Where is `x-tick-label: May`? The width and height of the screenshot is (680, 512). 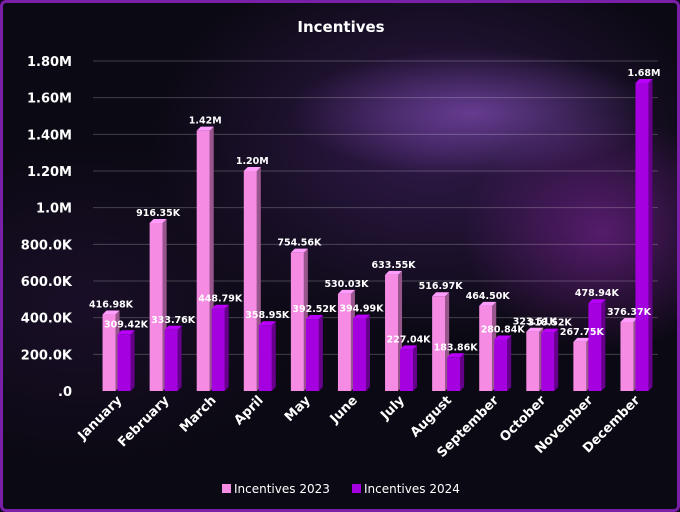 x-tick-label: May is located at coordinates (298, 409).